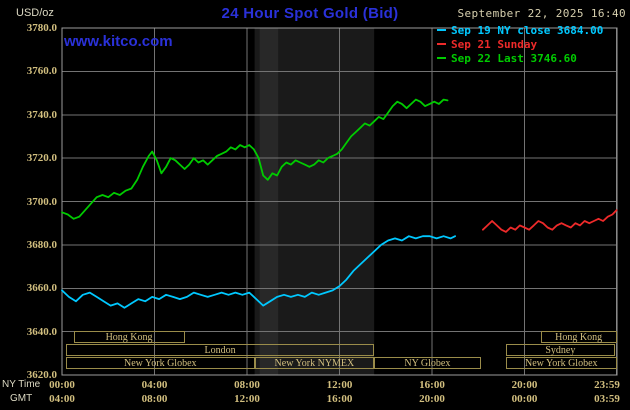  I want to click on session-box-ny-globex: NY Globex, so click(427, 363).